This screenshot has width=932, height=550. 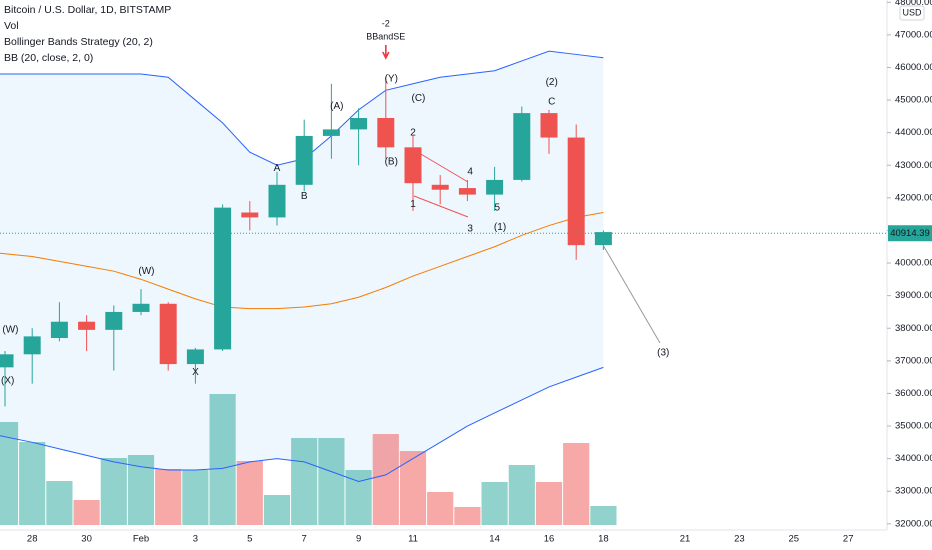 I want to click on x-tick-label: 25, so click(x=794, y=539).